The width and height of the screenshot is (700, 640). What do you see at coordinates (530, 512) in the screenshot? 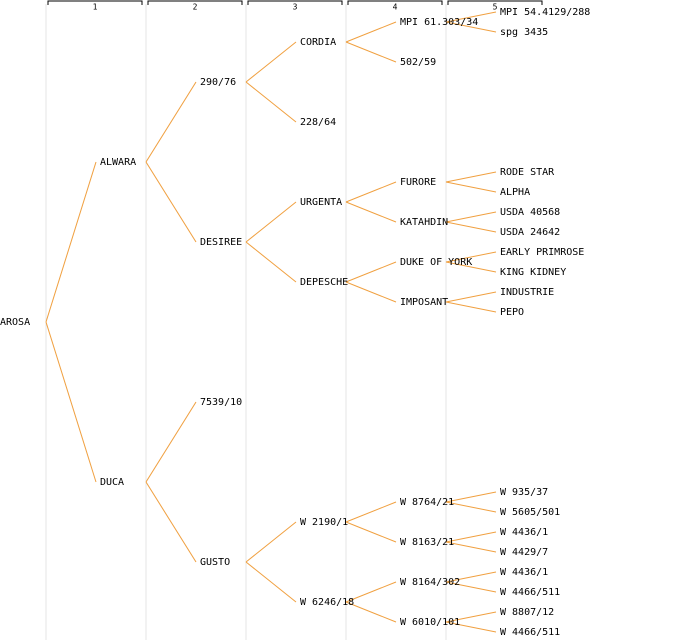
I see `node-label: W 5605/501` at bounding box center [530, 512].